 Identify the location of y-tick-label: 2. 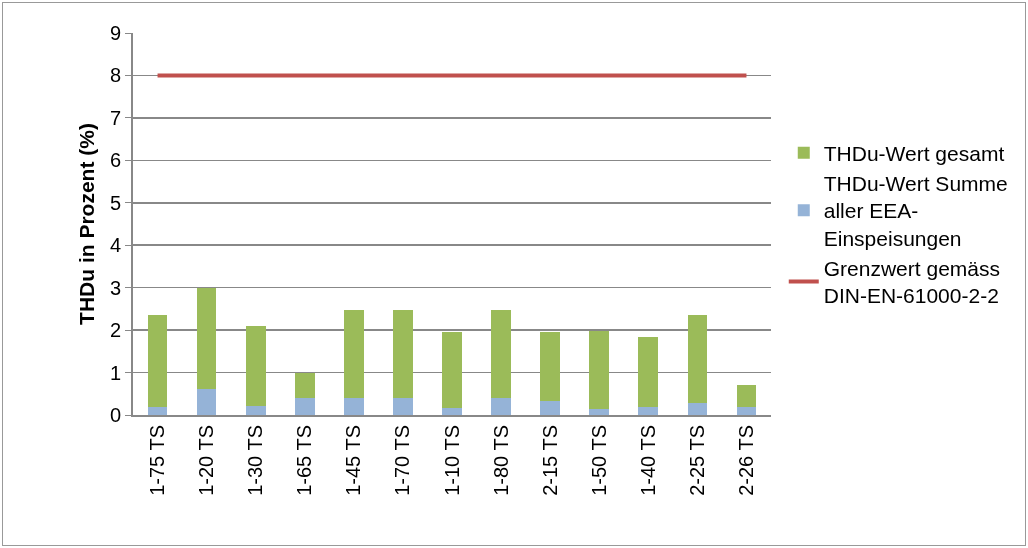
(115, 330).